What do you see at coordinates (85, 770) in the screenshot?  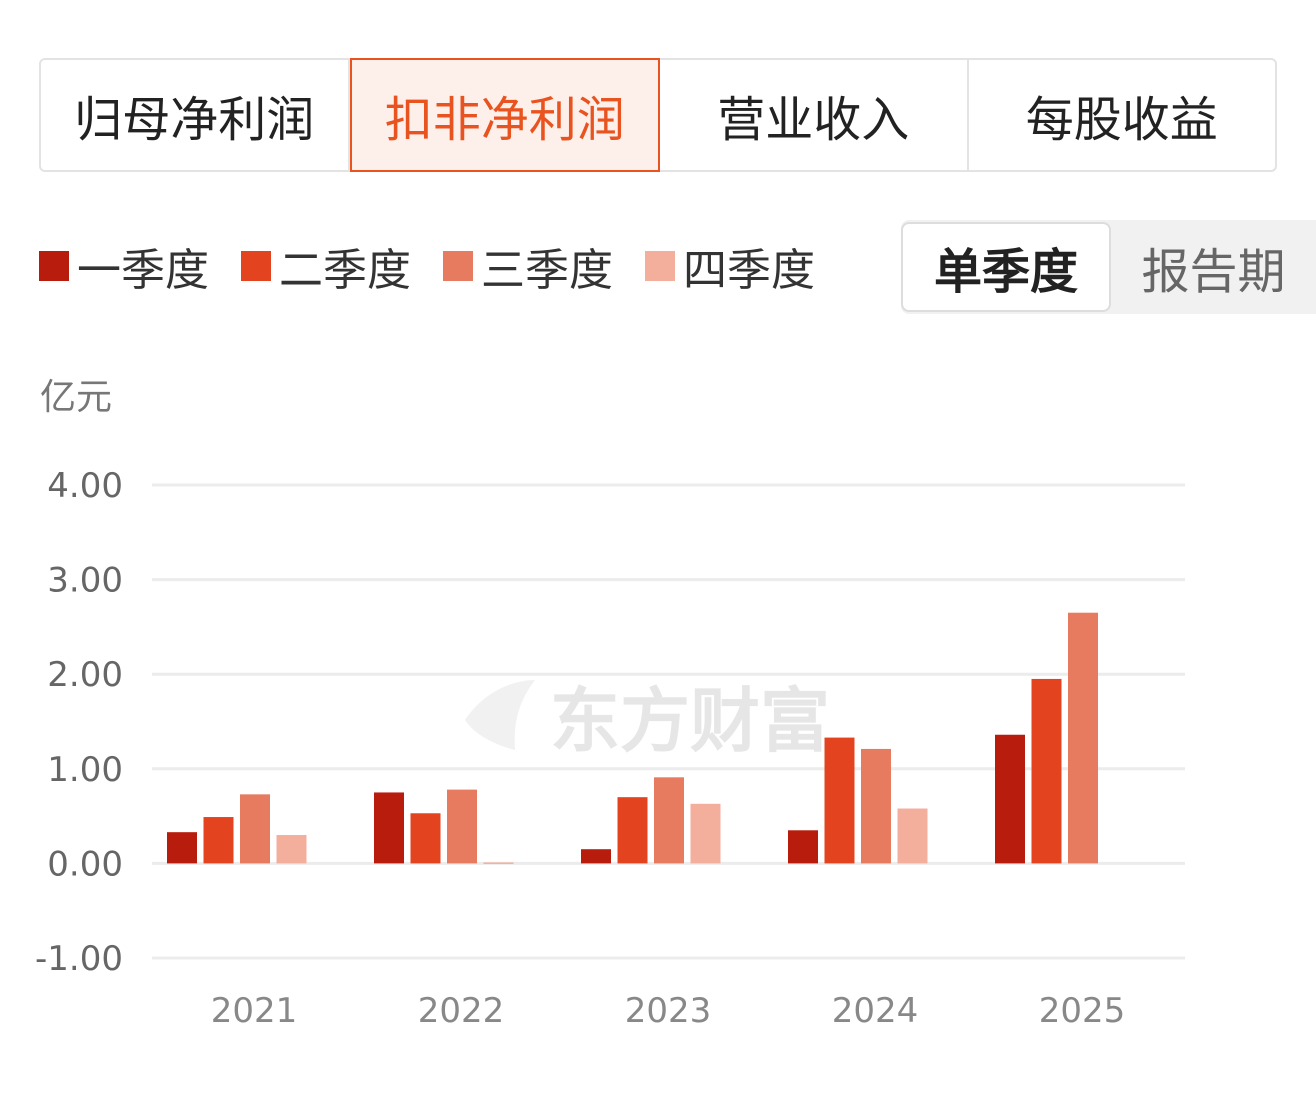 I see `y-tick-label: 1.00` at bounding box center [85, 770].